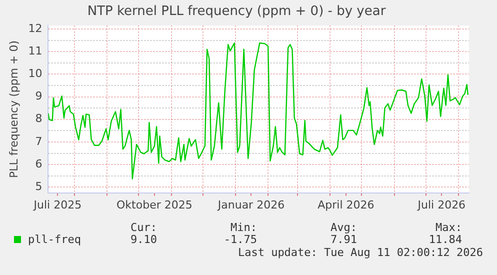 The image size is (497, 275). I want to click on text: Avg:, so click(343, 227).